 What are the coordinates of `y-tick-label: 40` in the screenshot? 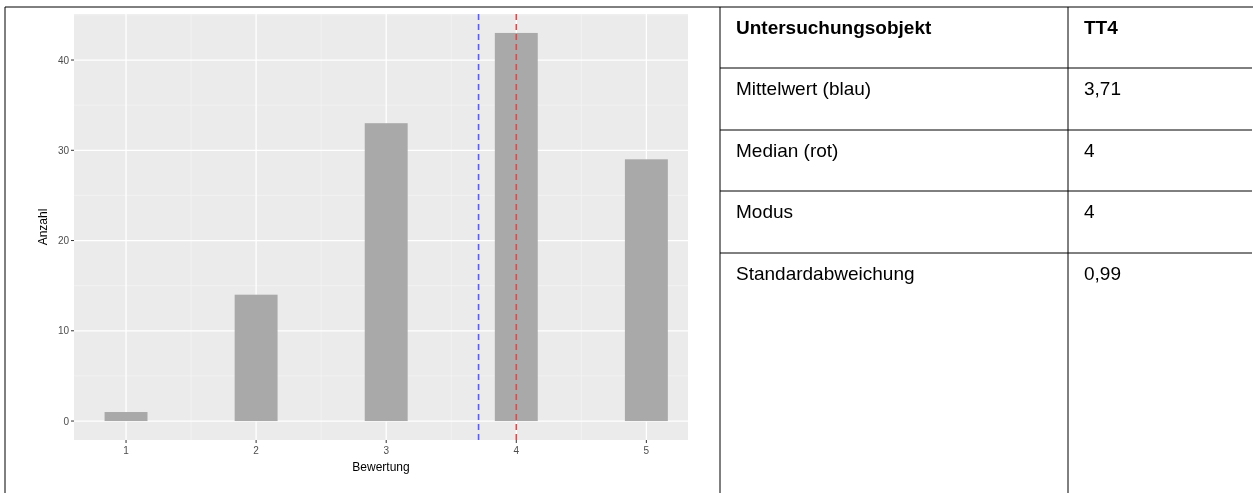 It's located at (63, 60).